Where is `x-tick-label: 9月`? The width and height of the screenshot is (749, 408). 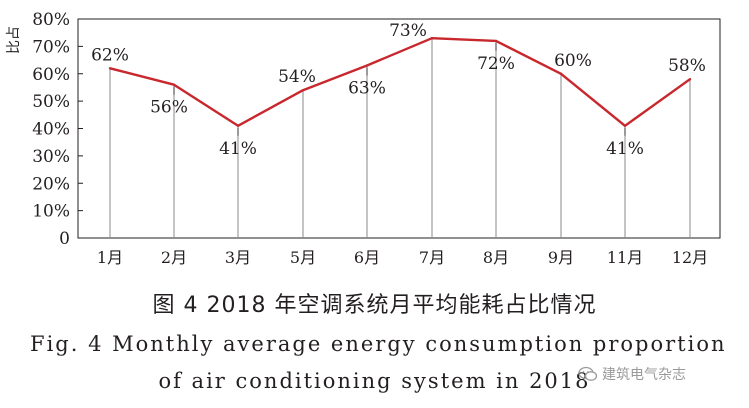 x-tick-label: 9月 is located at coordinates (561, 257).